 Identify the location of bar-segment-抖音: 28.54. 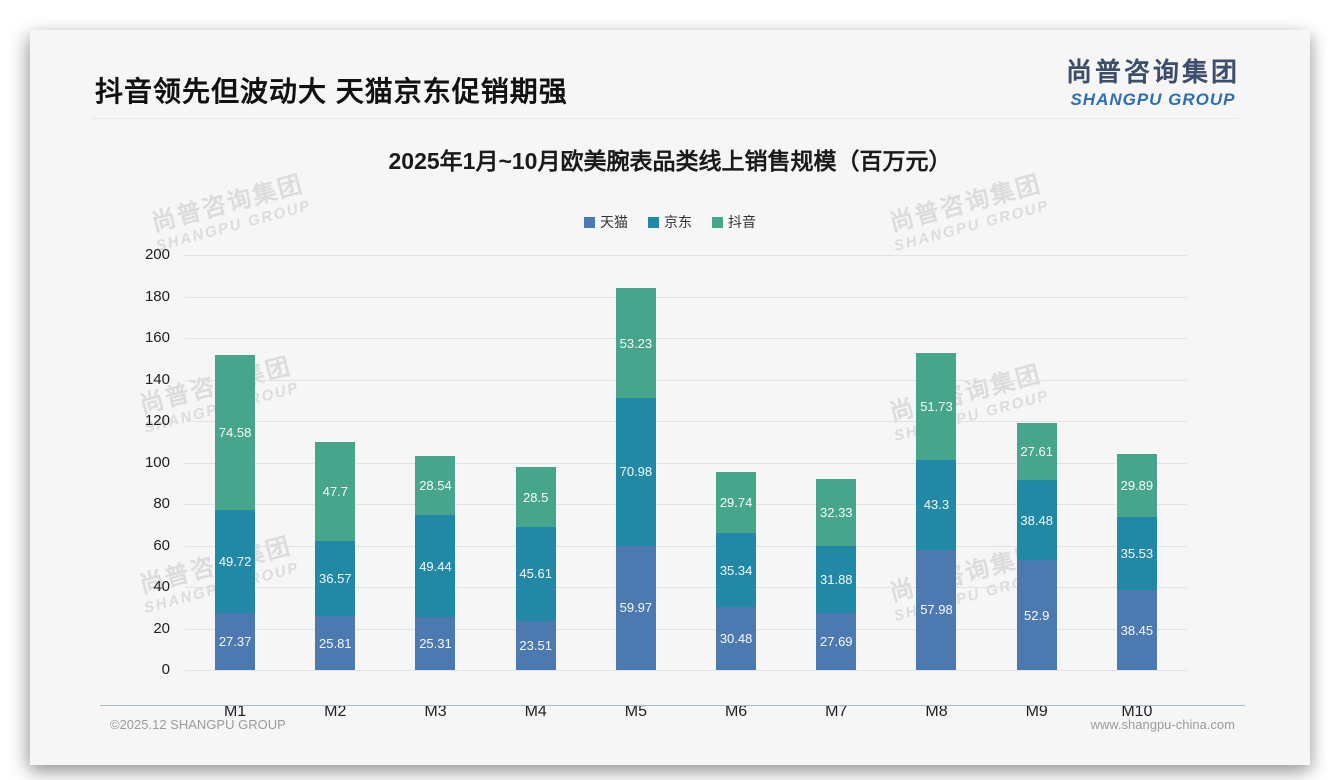
(435, 485).